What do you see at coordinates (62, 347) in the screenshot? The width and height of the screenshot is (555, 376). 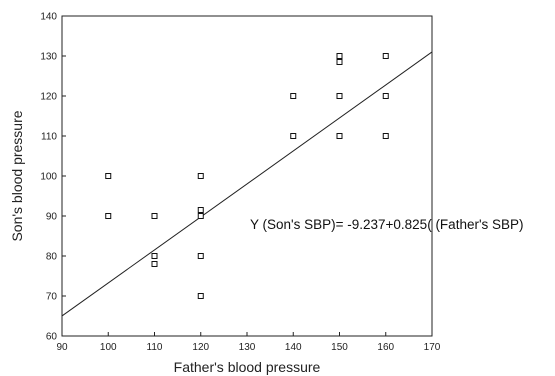 I see `x-tick-label: 90` at bounding box center [62, 347].